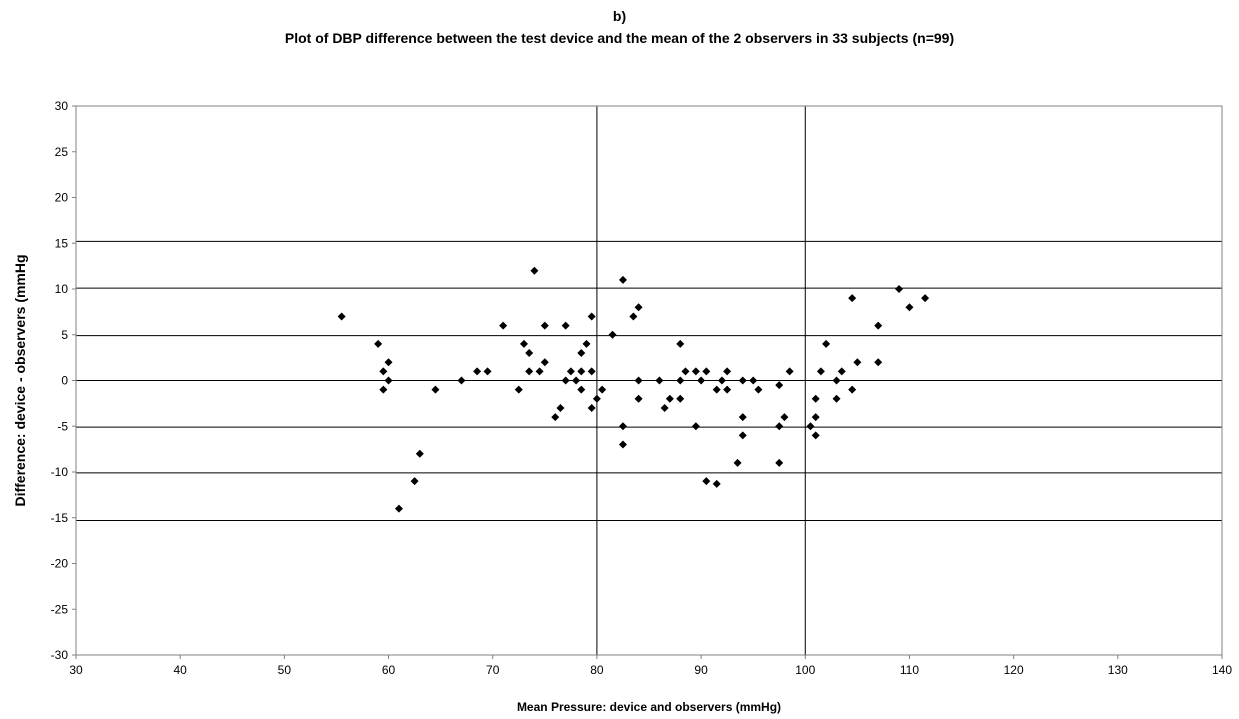  What do you see at coordinates (805, 670) in the screenshot?
I see `x-tick-label: 100` at bounding box center [805, 670].